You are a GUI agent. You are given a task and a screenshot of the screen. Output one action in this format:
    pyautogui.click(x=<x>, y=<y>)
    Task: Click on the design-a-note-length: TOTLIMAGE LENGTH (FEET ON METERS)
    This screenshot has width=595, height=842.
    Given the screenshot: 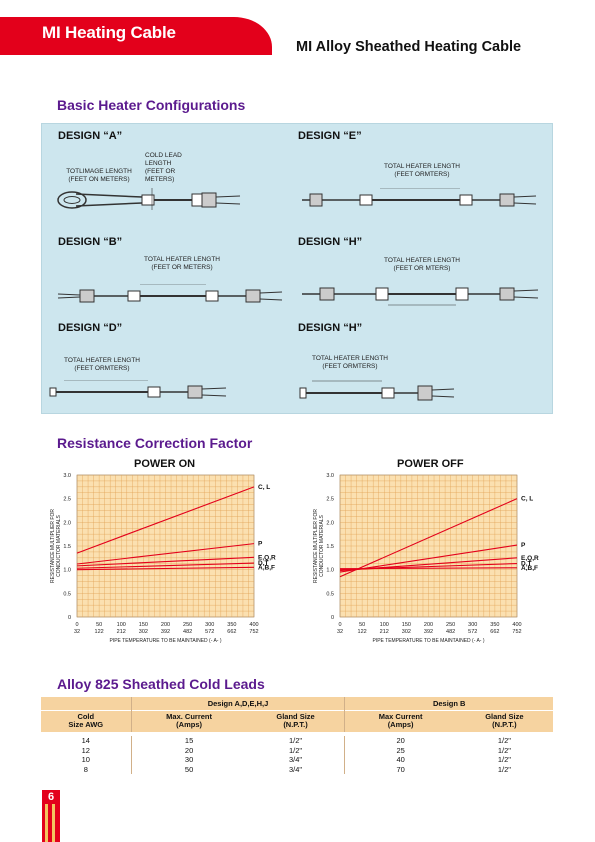 What is the action you would take?
    pyautogui.click(x=99, y=176)
    